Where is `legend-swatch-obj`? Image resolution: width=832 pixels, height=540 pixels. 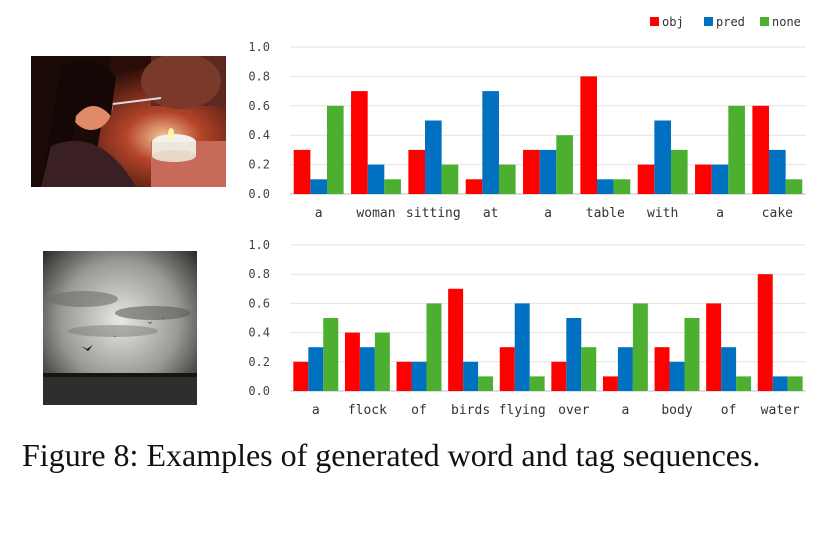
legend-swatch-obj is located at coordinates (654, 21).